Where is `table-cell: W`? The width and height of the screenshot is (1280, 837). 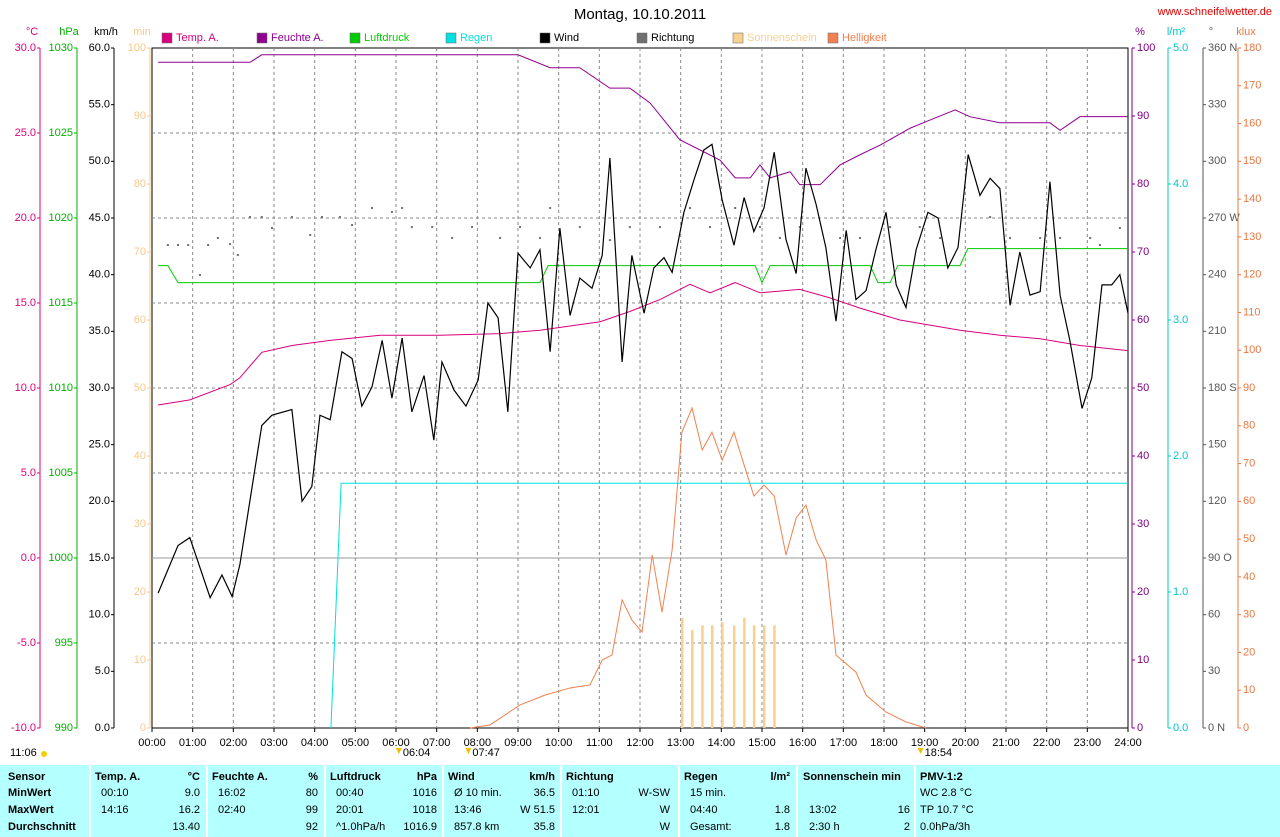 table-cell: W is located at coordinates (664, 810).